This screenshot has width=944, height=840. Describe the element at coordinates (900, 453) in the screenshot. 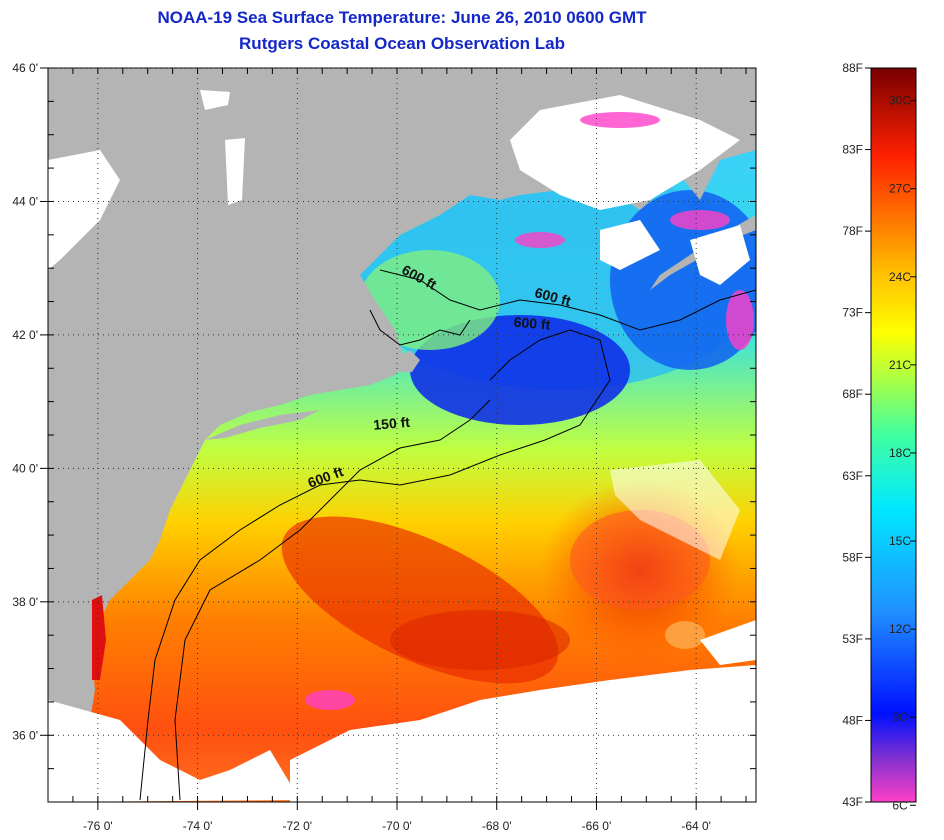

I see `colorbar-c-label: 18C` at that location.